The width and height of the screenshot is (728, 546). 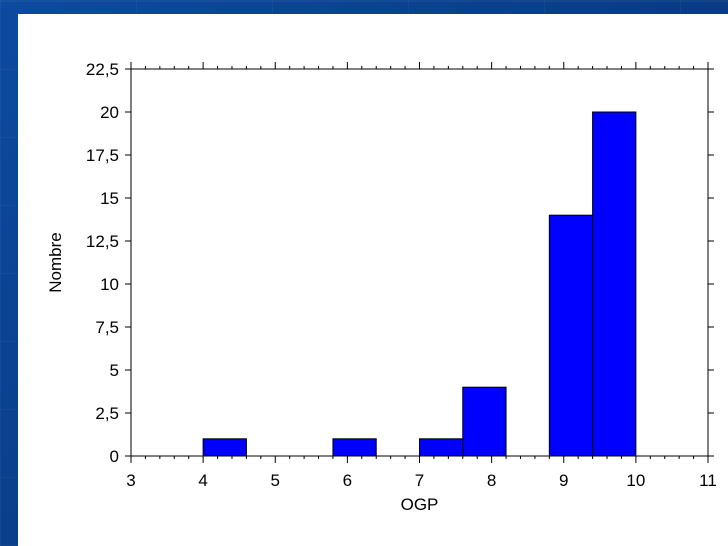 I want to click on y-tick-label: 7,5, so click(x=107, y=327).